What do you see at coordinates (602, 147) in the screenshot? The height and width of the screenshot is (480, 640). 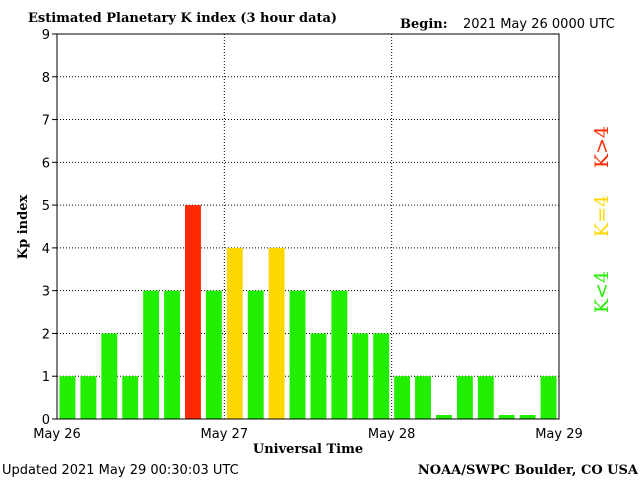 I see `legend-high: K>4` at bounding box center [602, 147].